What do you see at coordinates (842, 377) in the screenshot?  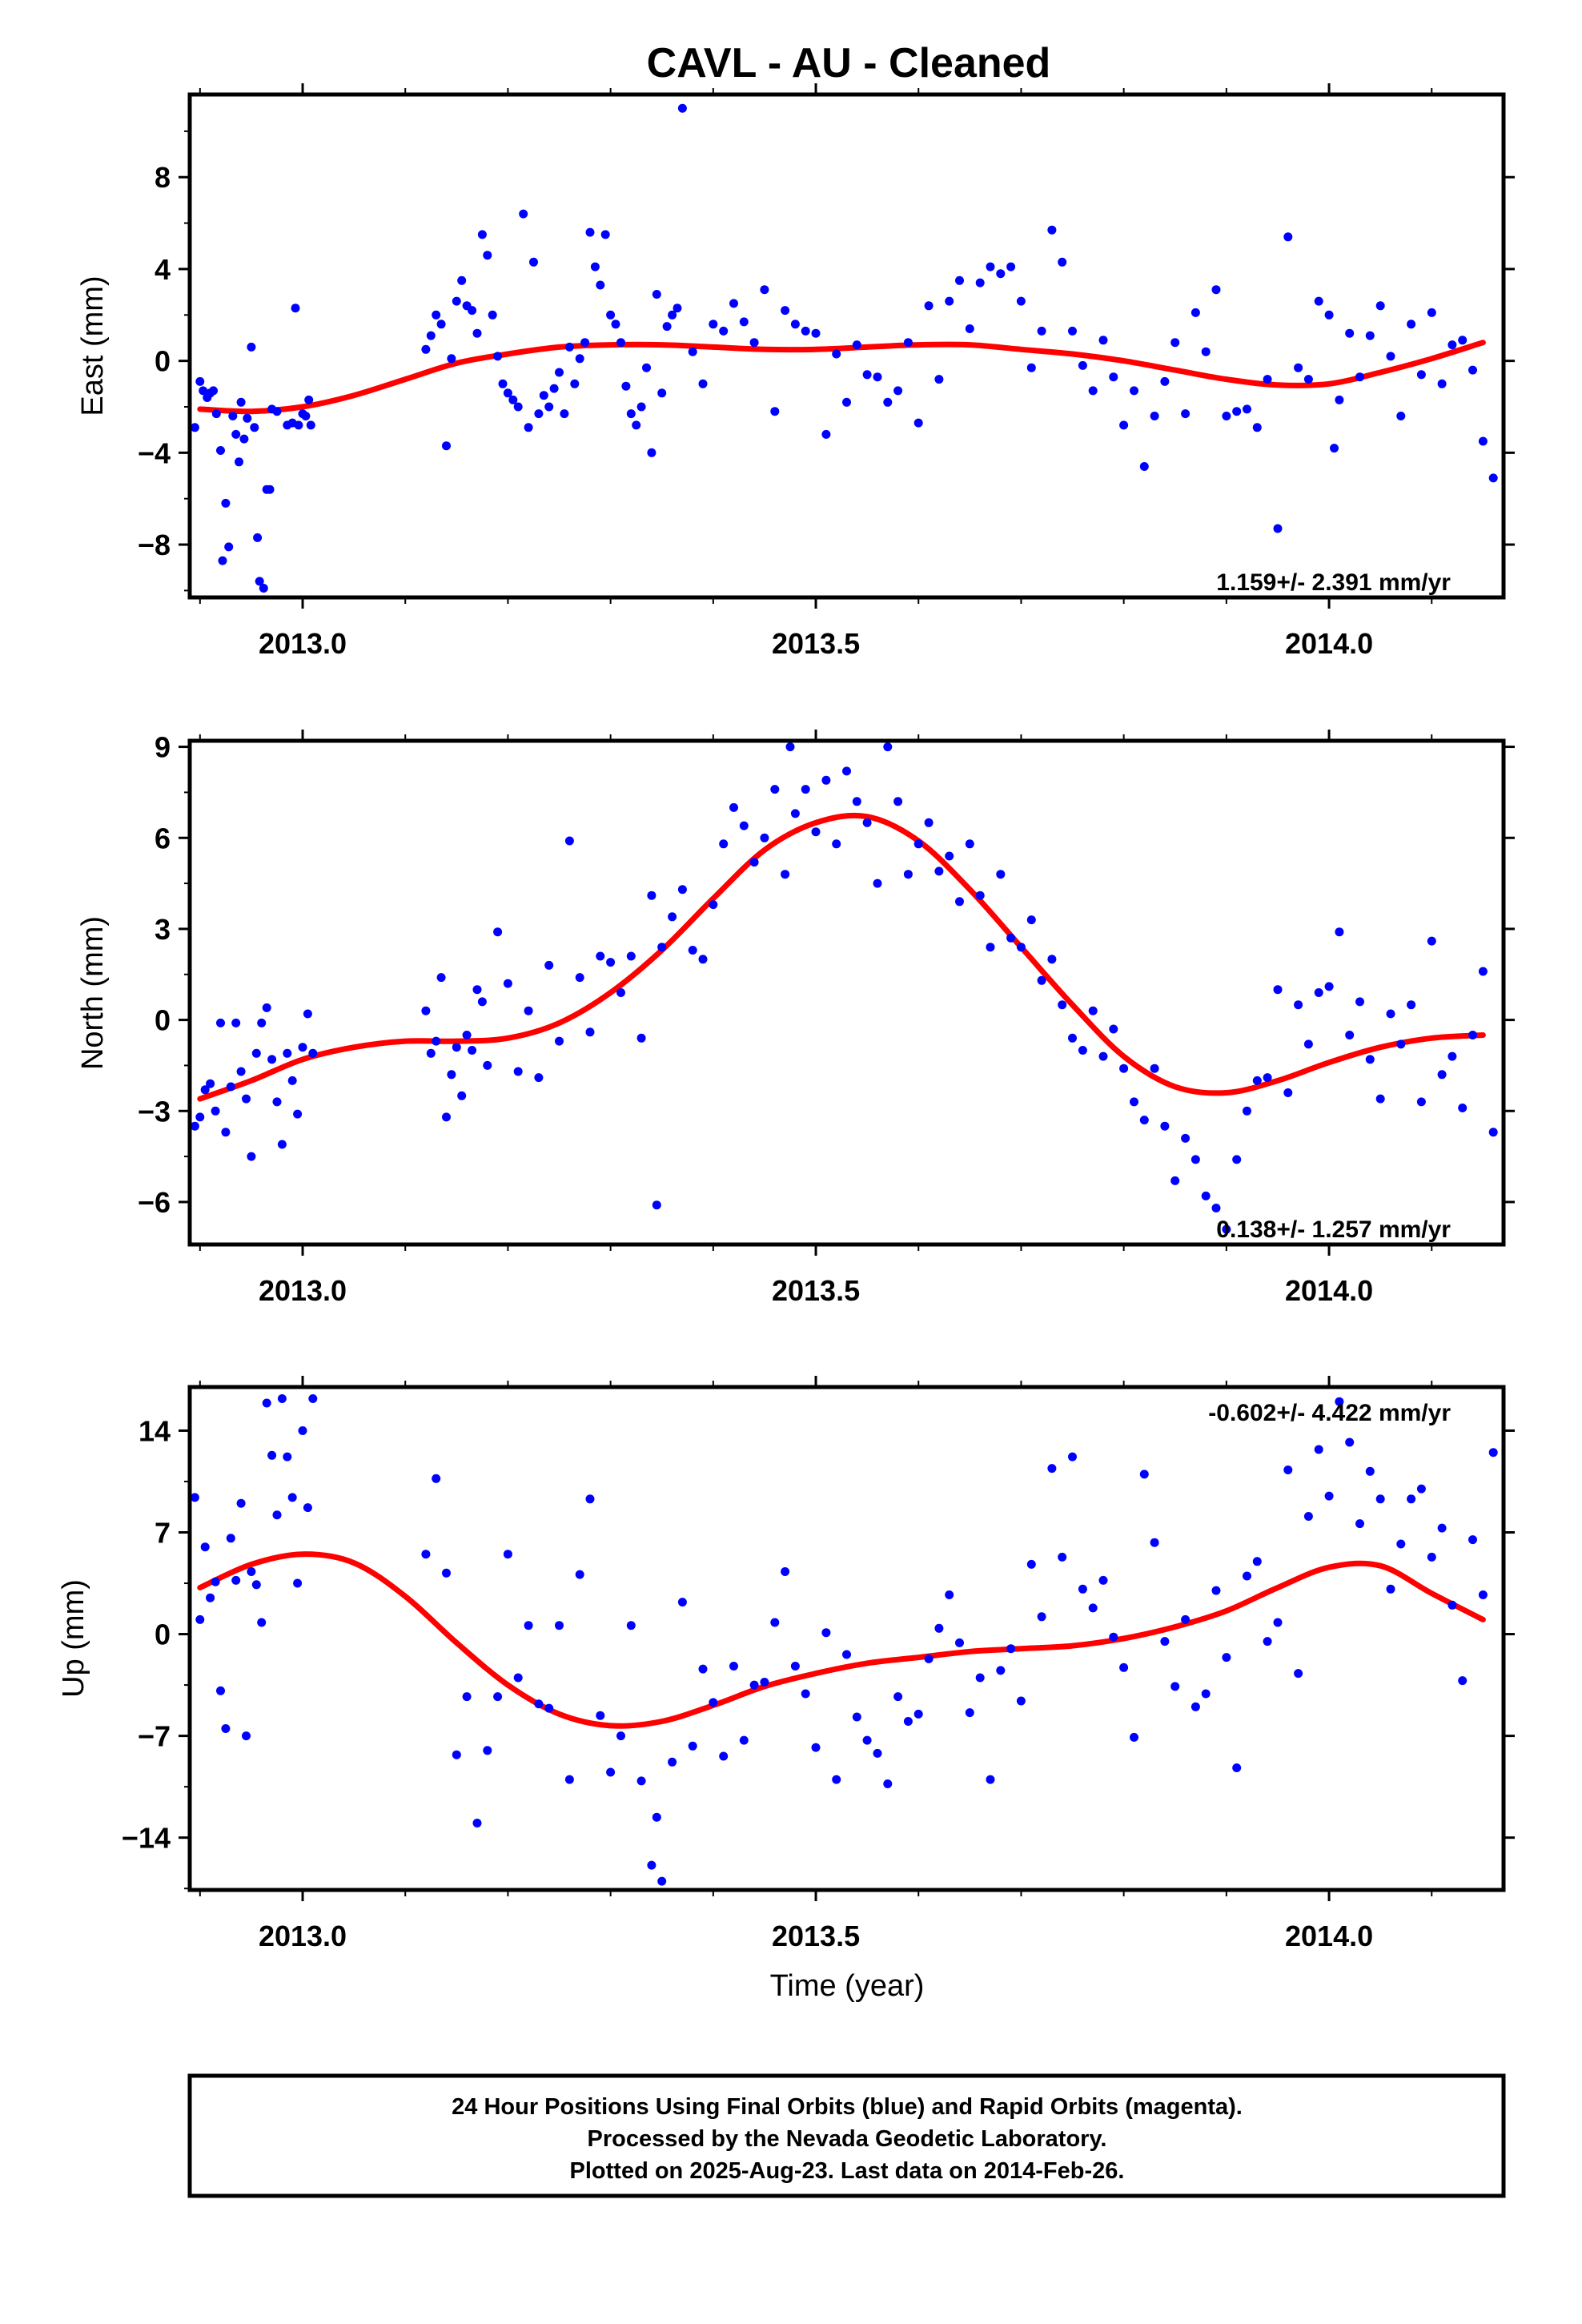 I see `east-fit-layer` at bounding box center [842, 377].